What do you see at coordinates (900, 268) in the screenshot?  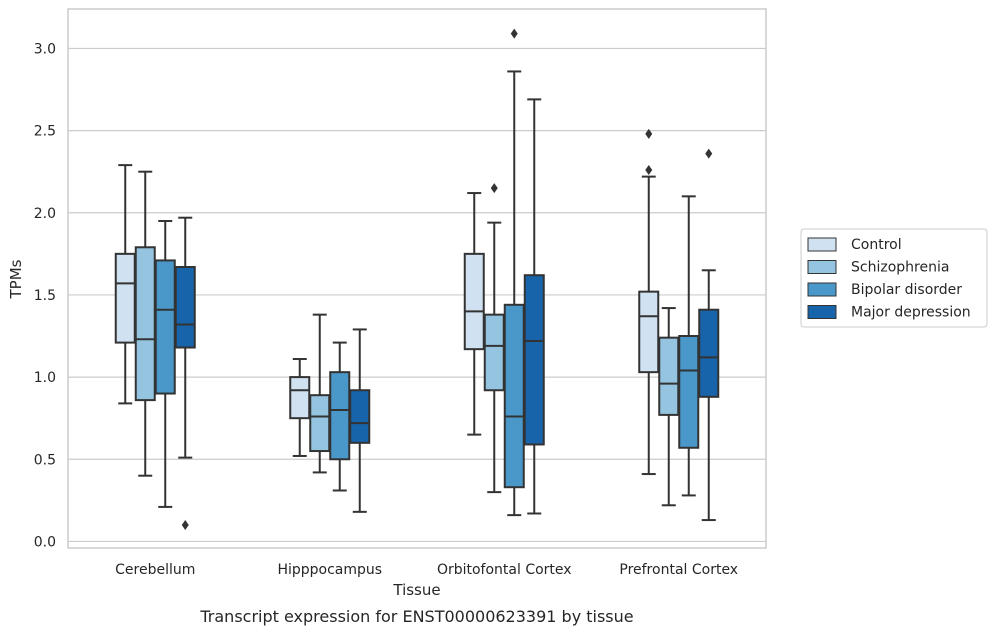 I see `legend-label: Schizophrenia` at bounding box center [900, 268].